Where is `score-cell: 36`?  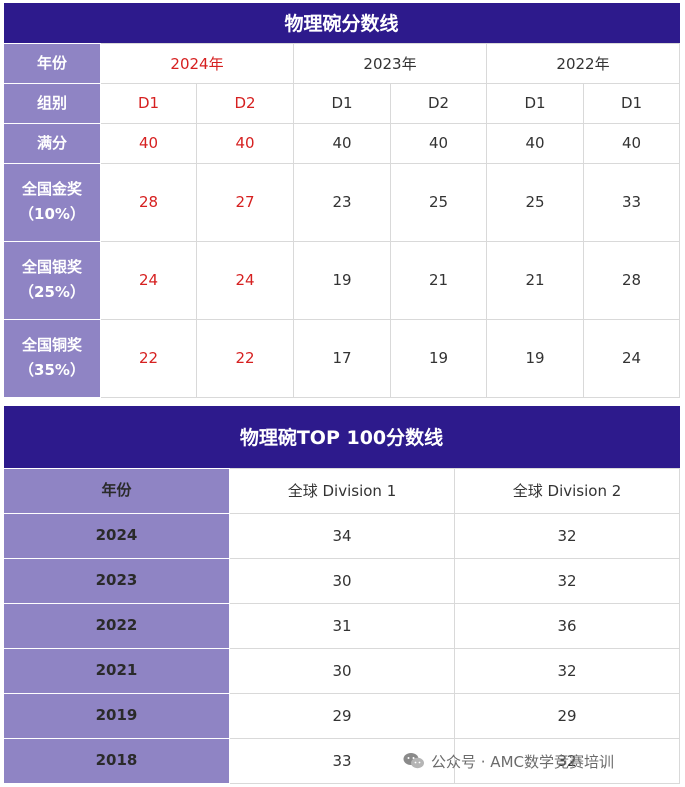
score-cell: 36 is located at coordinates (567, 625).